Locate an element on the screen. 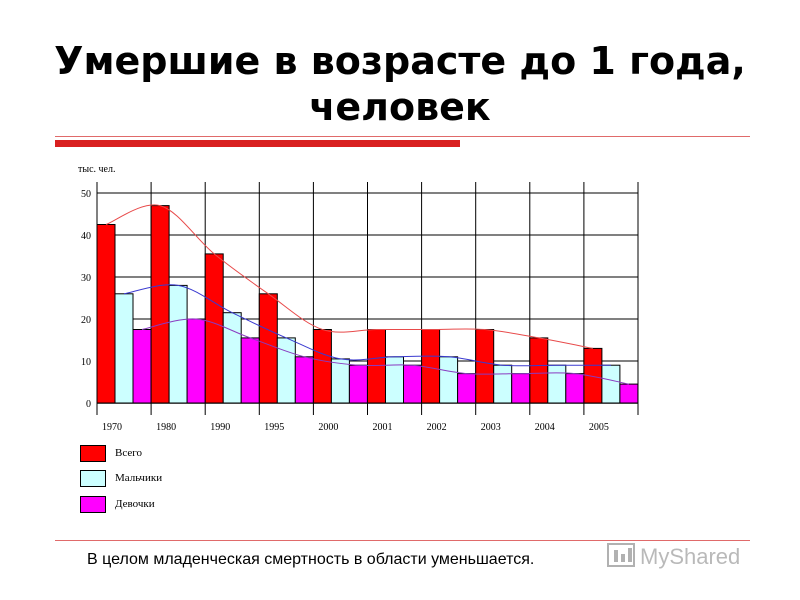 This screenshot has height=600, width=800. x-tick-label: 2005 is located at coordinates (599, 427).